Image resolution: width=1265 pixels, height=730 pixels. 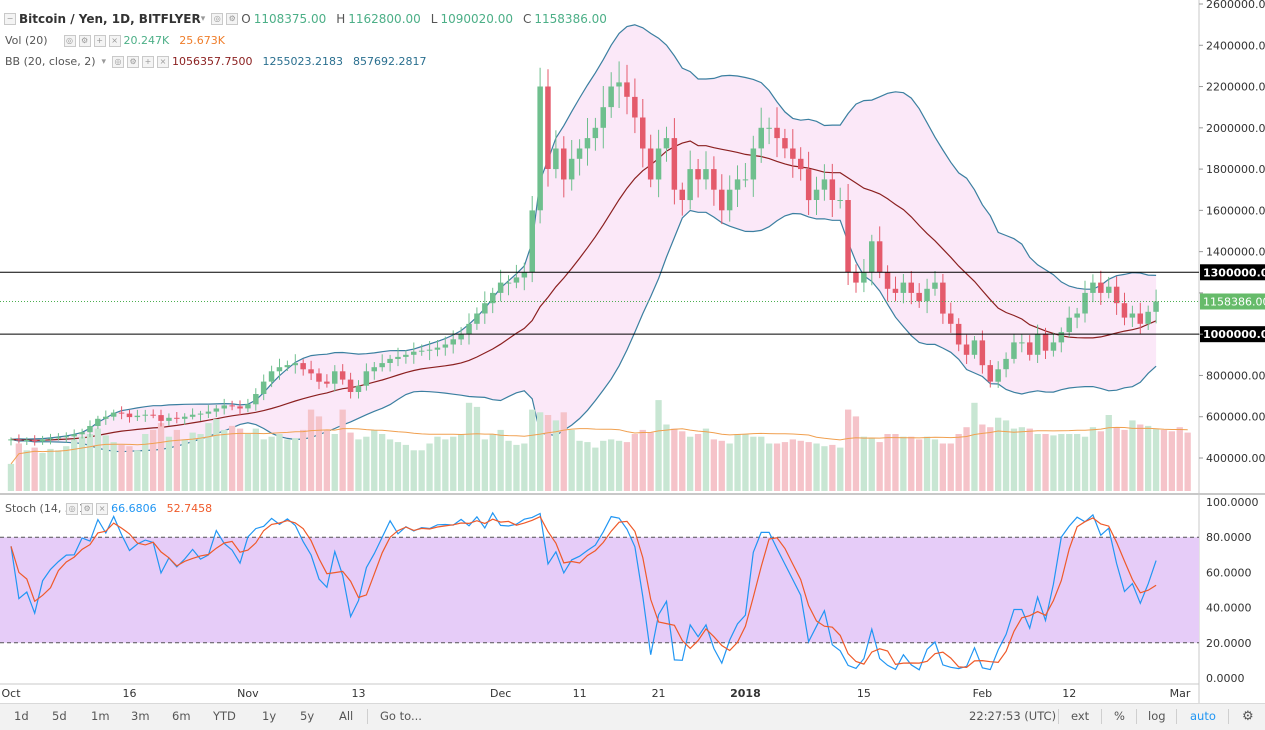 I want to click on range-1m-button: 1m, so click(x=100, y=716).